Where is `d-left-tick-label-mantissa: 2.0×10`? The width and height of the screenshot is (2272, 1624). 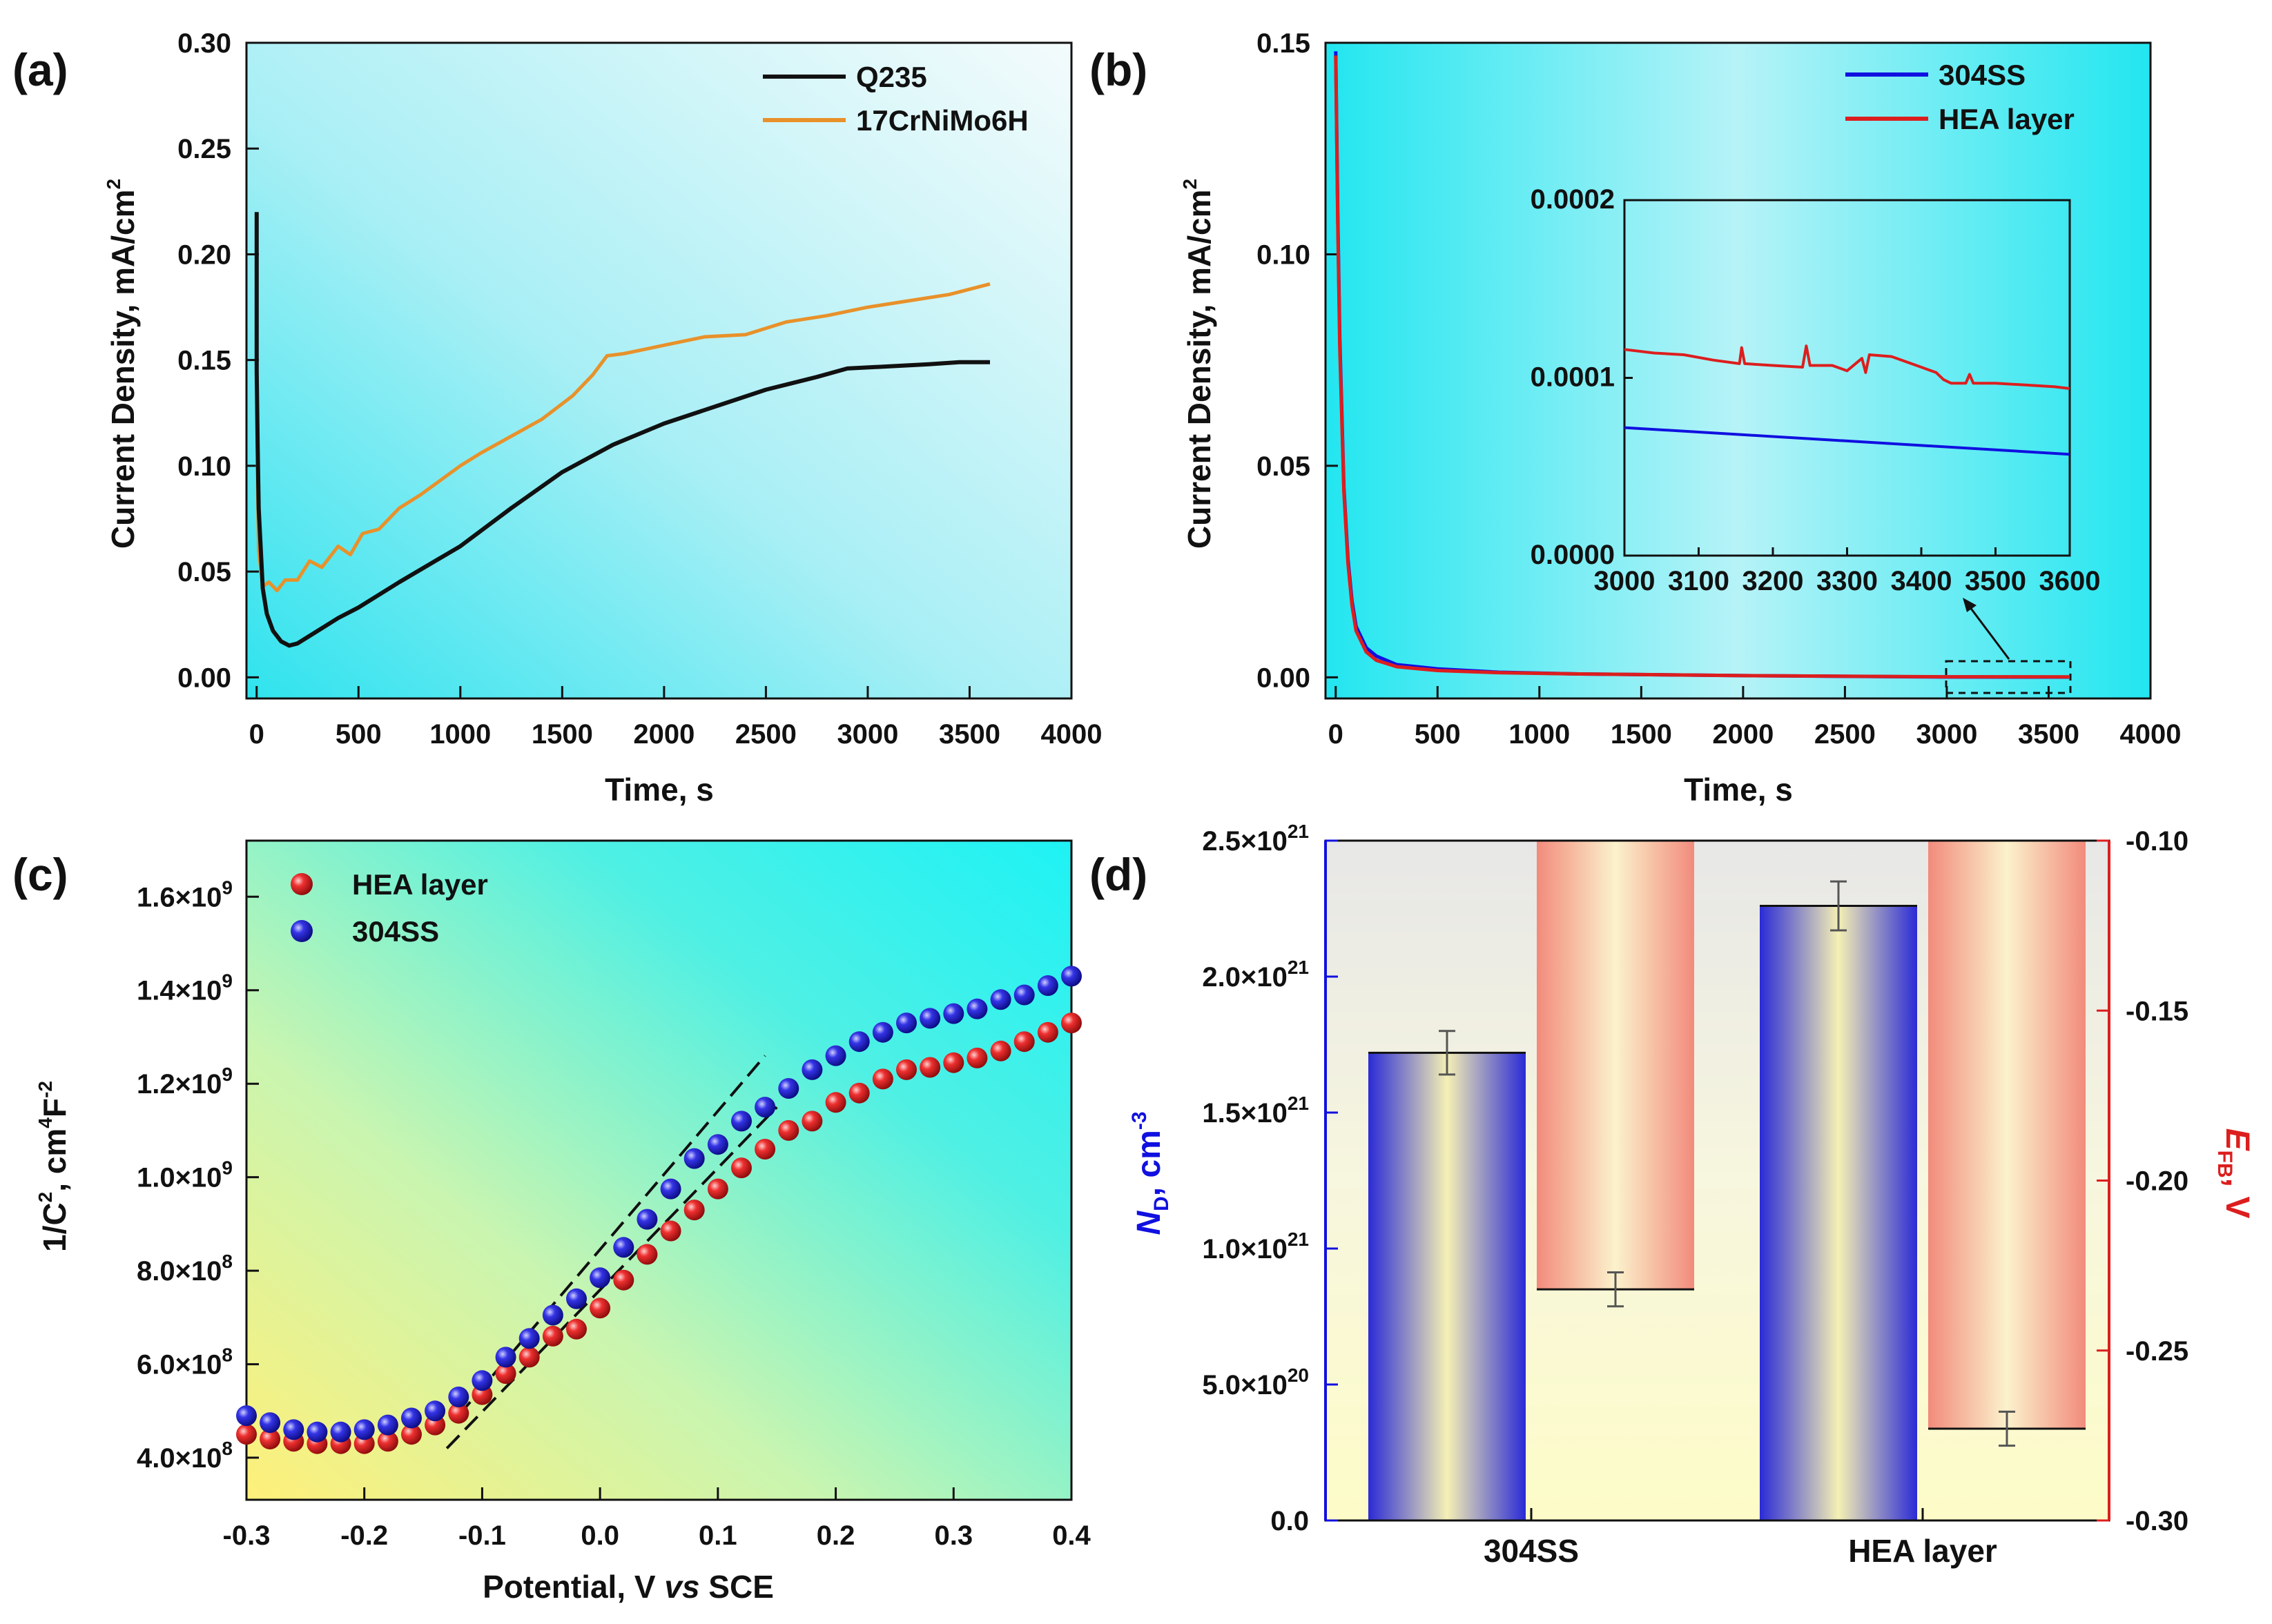 d-left-tick-label-mantissa: 2.0×10 is located at coordinates (1244, 977).